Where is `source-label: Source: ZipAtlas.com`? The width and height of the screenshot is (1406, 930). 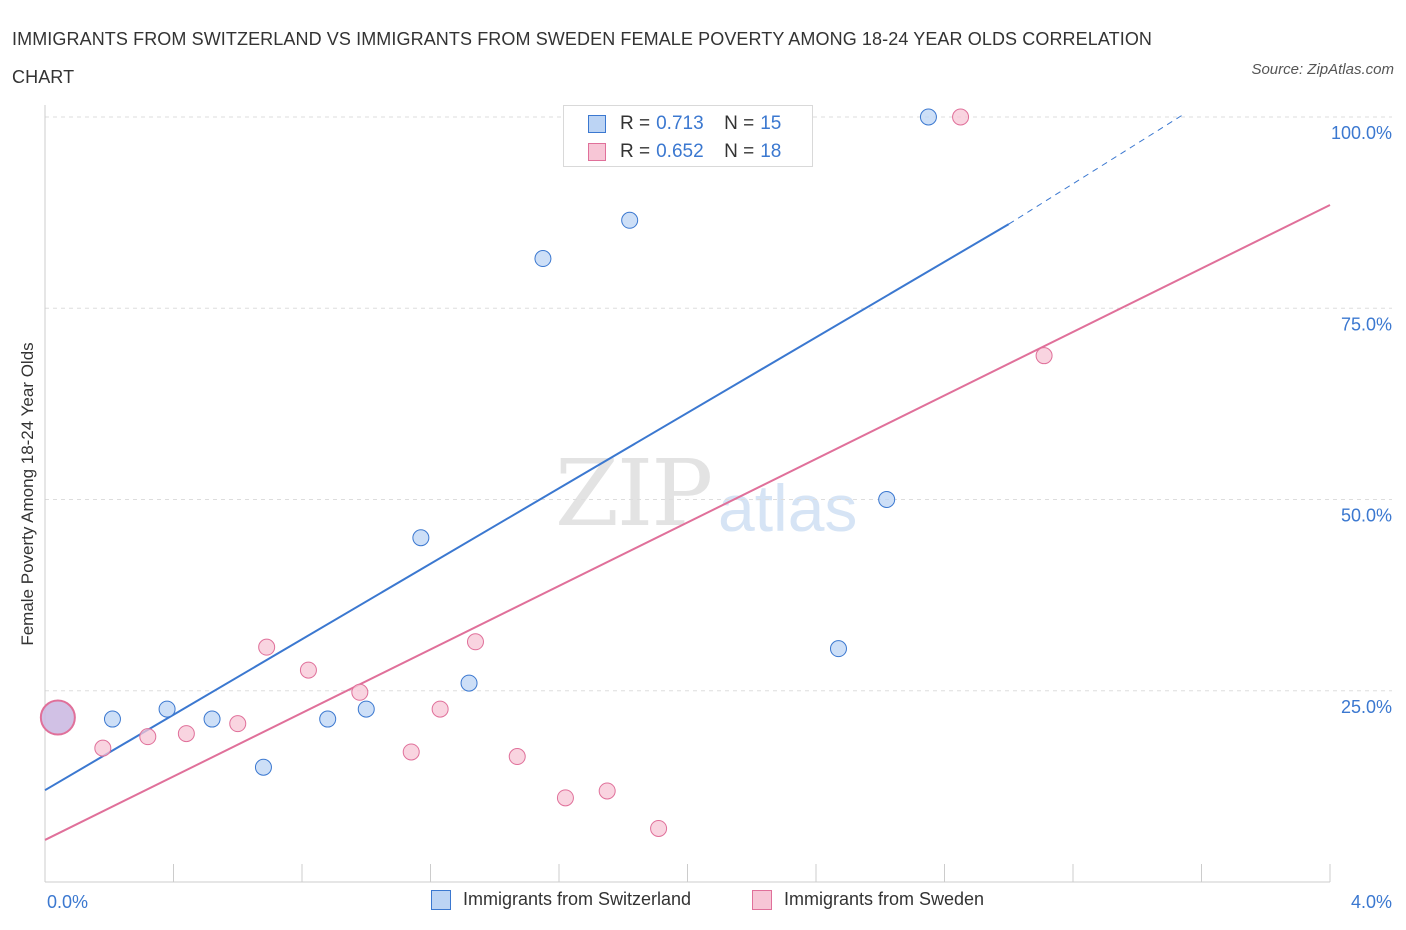
source-label: Source: ZipAtlas.com is located at coordinates (1322, 69).